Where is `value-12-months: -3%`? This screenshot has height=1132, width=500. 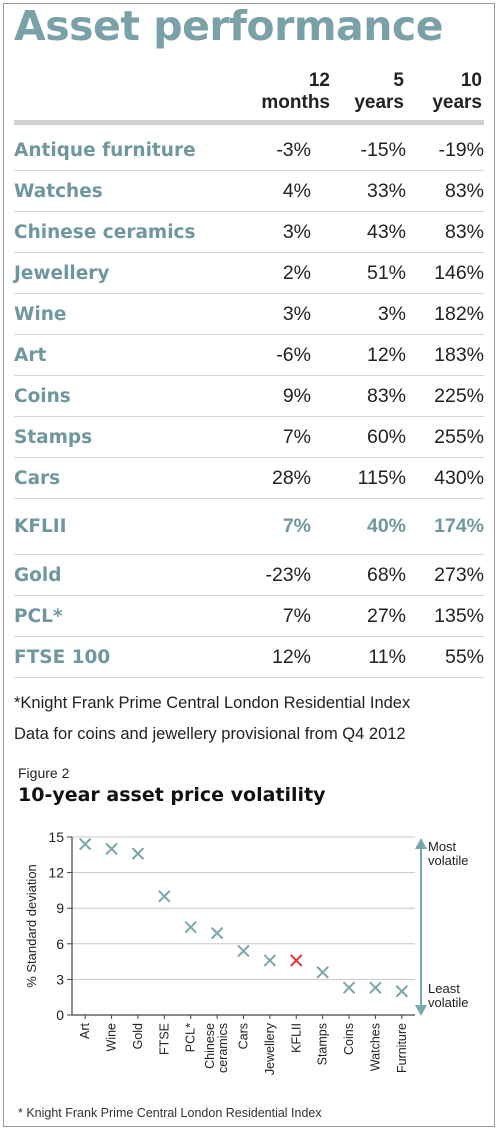
value-12-months: -3% is located at coordinates (271, 150).